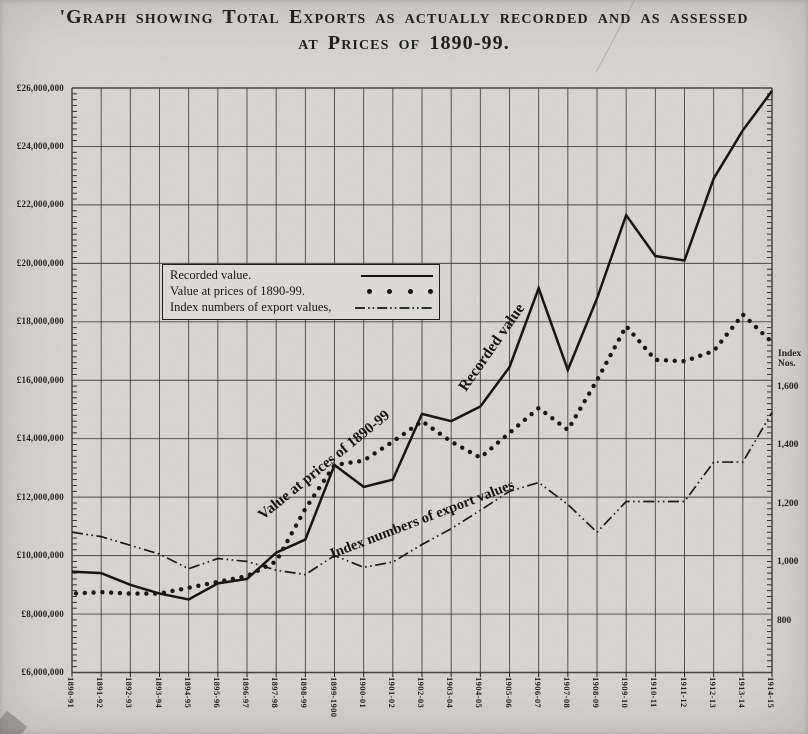 The width and height of the screenshot is (808, 734). Describe the element at coordinates (100, 692) in the screenshot. I see `x-axis-label: 1891-92` at that location.